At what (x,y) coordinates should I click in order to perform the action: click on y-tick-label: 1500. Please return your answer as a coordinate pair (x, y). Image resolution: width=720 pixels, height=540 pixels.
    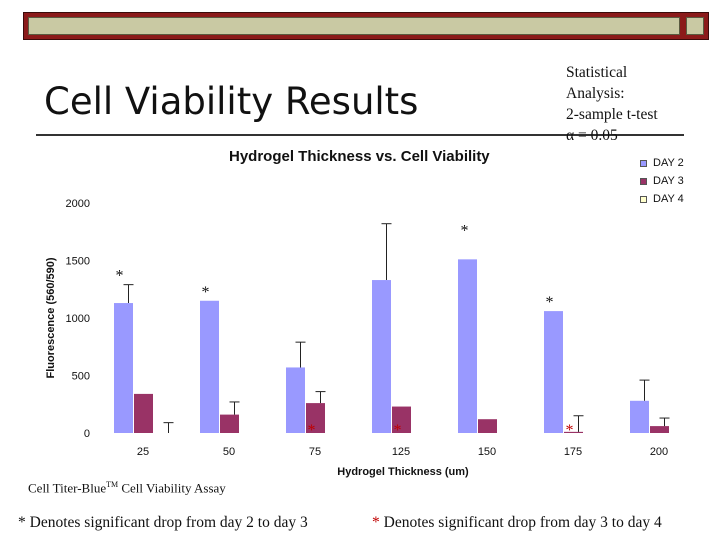
    Looking at the image, I should click on (78, 262).